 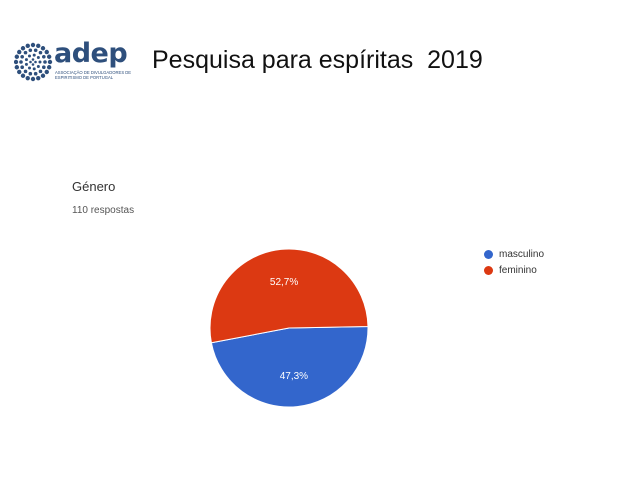 I want to click on dotted-circle-logo-icon, so click(x=33, y=62).